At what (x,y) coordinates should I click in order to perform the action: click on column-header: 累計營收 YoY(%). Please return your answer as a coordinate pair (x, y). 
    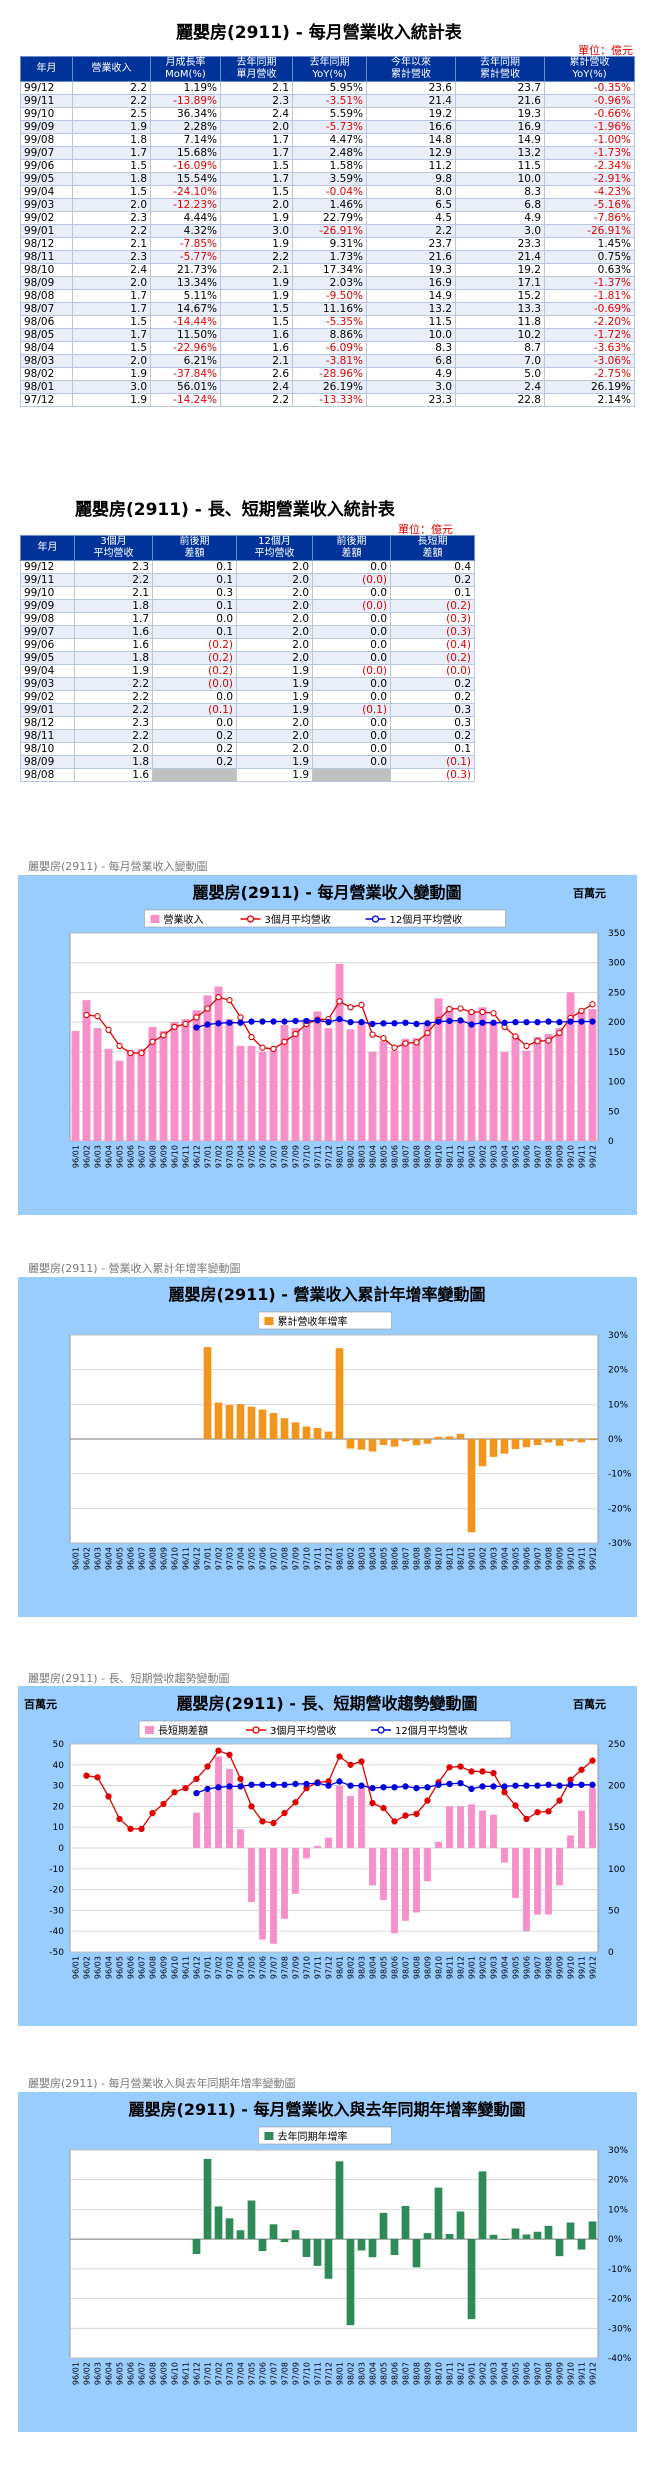
    Looking at the image, I should click on (589, 69).